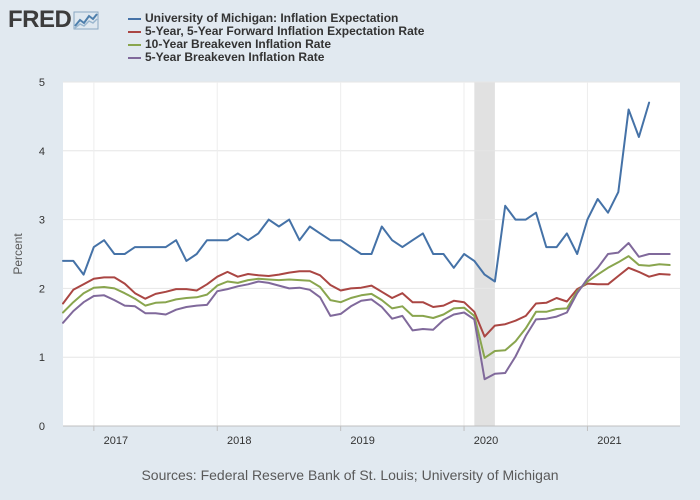  What do you see at coordinates (40, 19) in the screenshot?
I see `fred-logo-text: FRED` at bounding box center [40, 19].